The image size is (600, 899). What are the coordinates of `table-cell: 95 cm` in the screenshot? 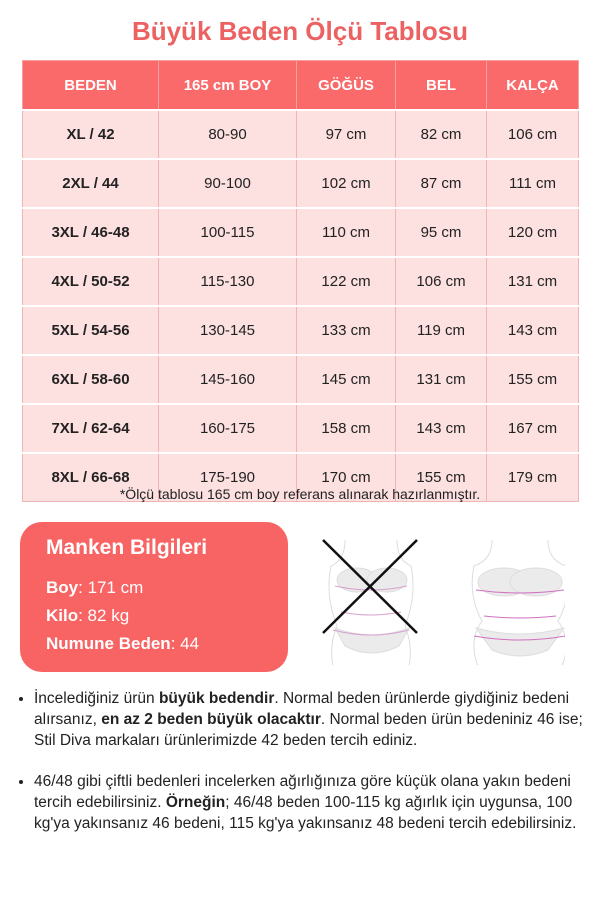 It's located at (441, 232).